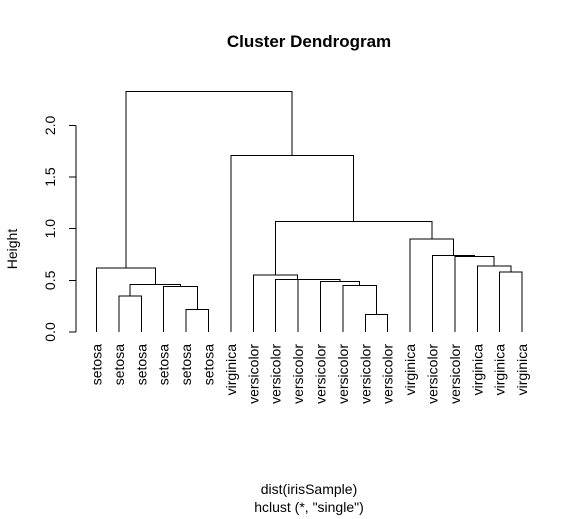 This screenshot has width=580, height=519. I want to click on y-tick-label: 0.5, so click(50, 280).